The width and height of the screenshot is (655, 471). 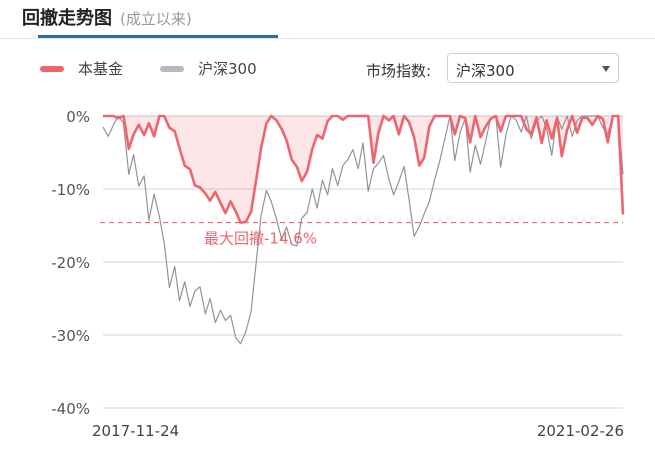 I want to click on legend-item-hs300: 沪深300, so click(x=208, y=68).